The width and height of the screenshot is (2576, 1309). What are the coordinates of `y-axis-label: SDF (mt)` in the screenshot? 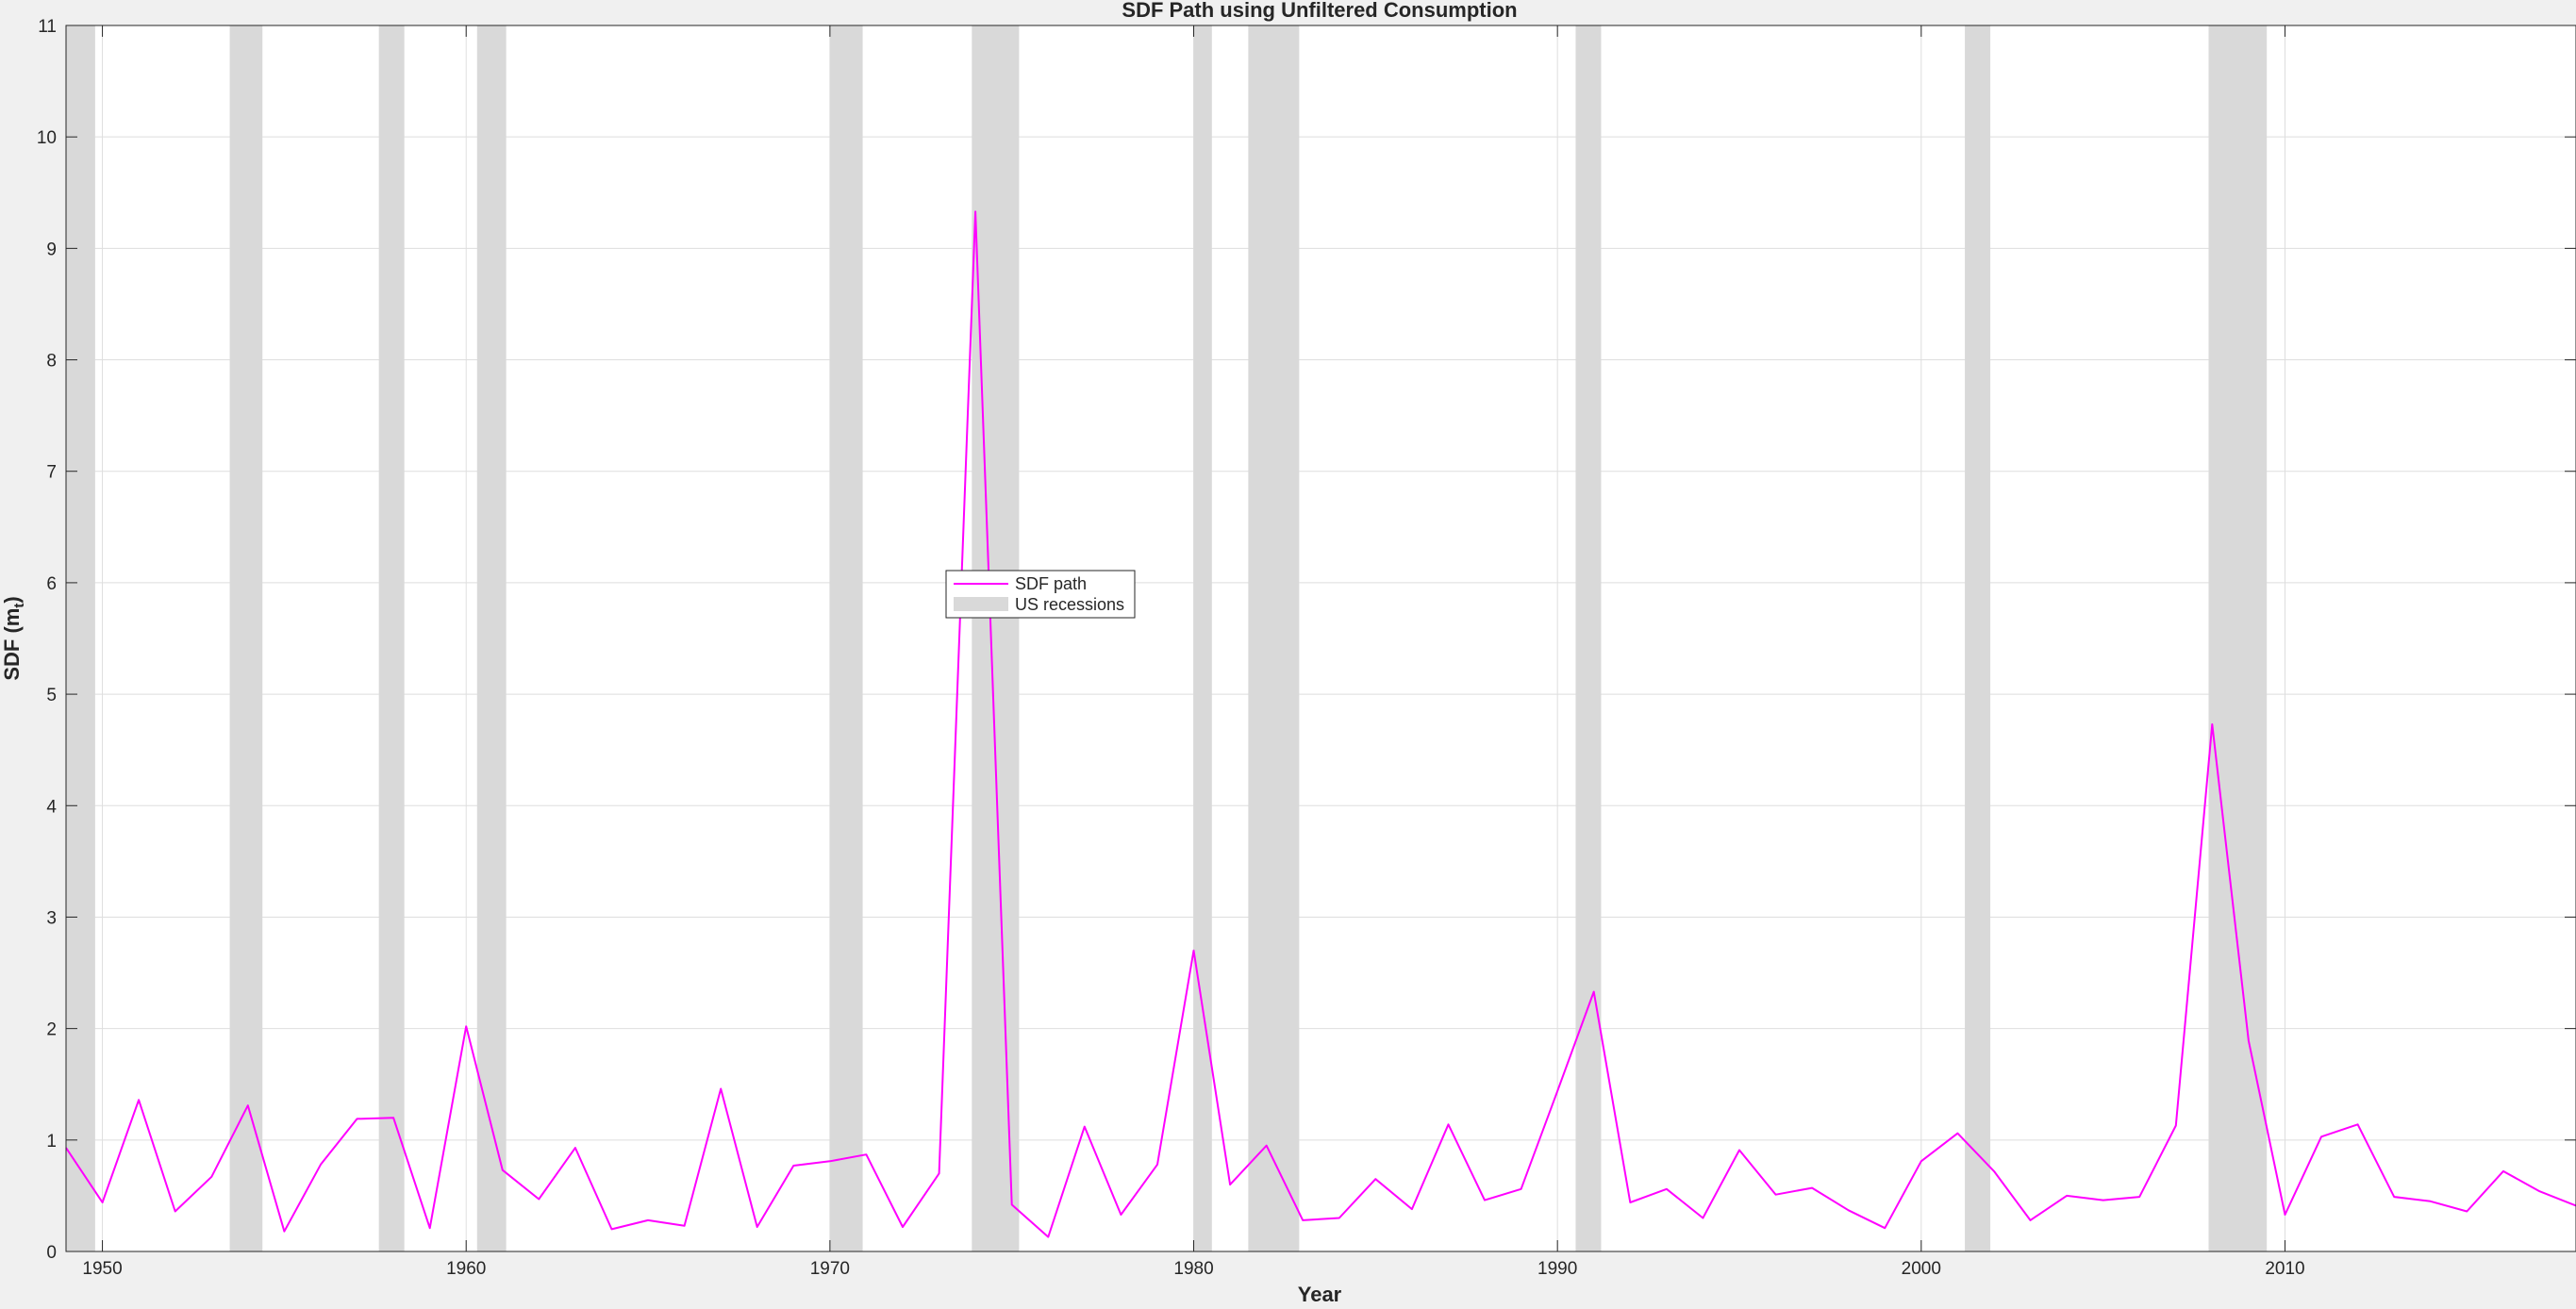 It's located at (14, 638).